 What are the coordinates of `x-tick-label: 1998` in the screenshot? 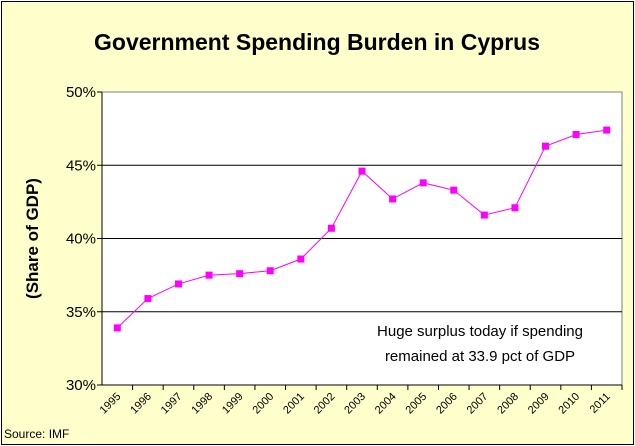 It's located at (202, 404).